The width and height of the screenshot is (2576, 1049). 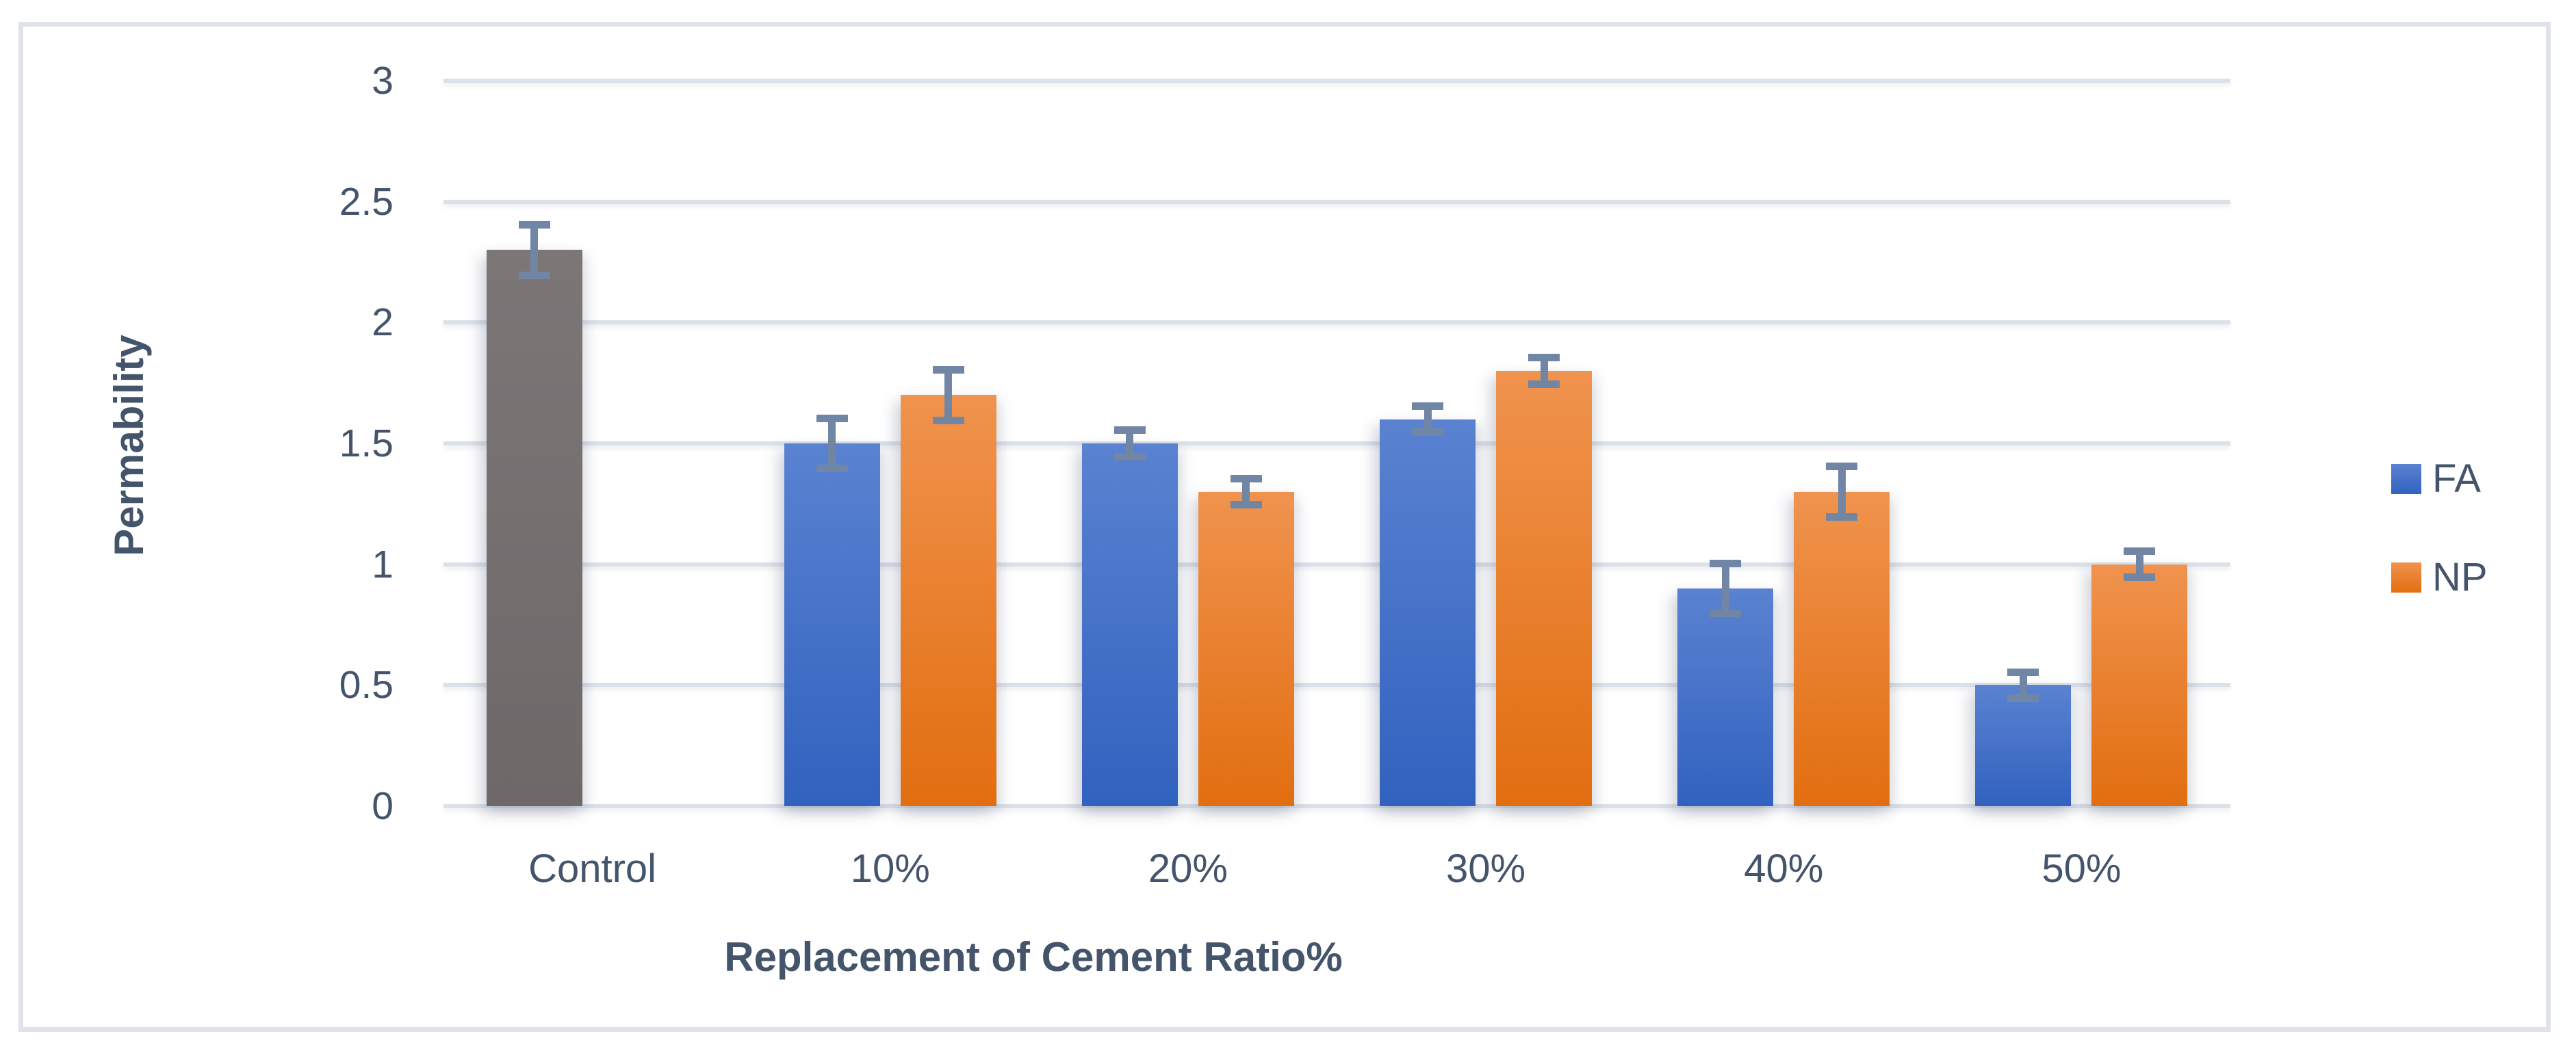 What do you see at coordinates (890, 869) in the screenshot?
I see `x-tick-label-10%: 10%` at bounding box center [890, 869].